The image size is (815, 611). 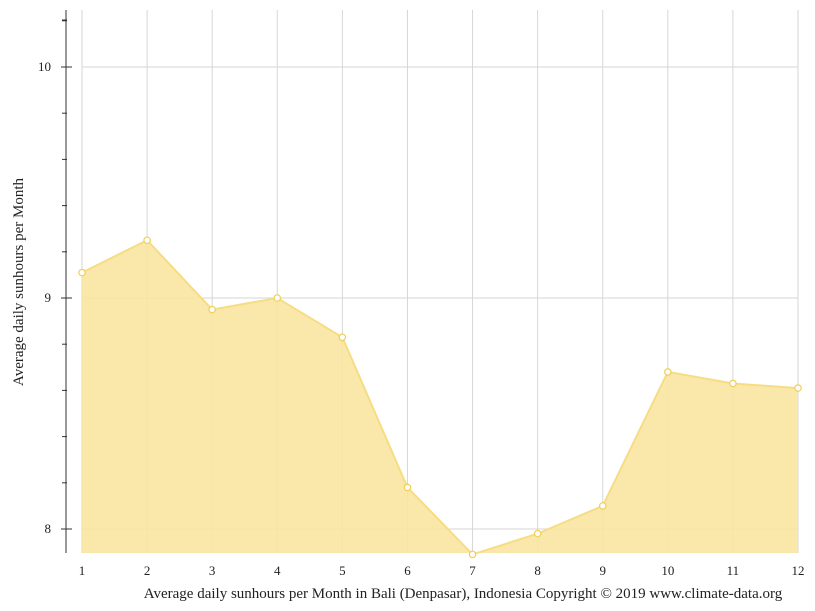 What do you see at coordinates (602, 570) in the screenshot?
I see `x-tick-label: 9` at bounding box center [602, 570].